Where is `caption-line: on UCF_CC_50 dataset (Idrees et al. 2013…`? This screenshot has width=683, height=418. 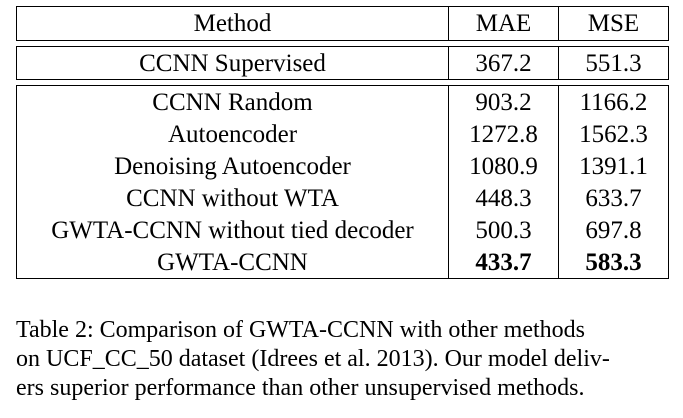
caption-line: on UCF_CC_50 dataset (Idrees et al. 2013… is located at coordinates (313, 359).